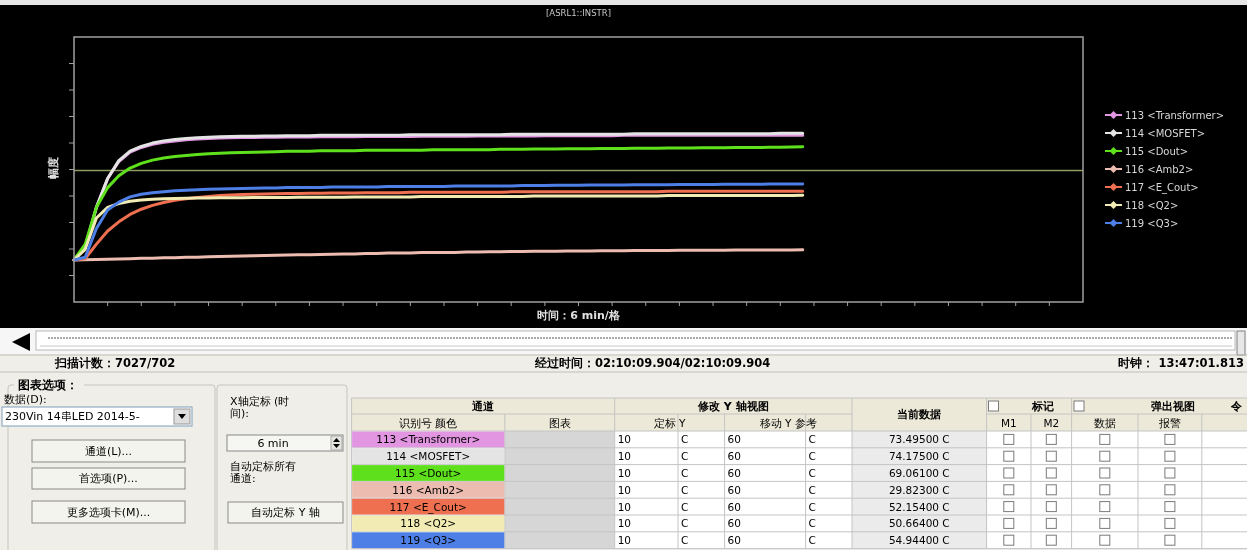 The image size is (1247, 550). I want to click on annotation: 6 min, so click(273, 443).